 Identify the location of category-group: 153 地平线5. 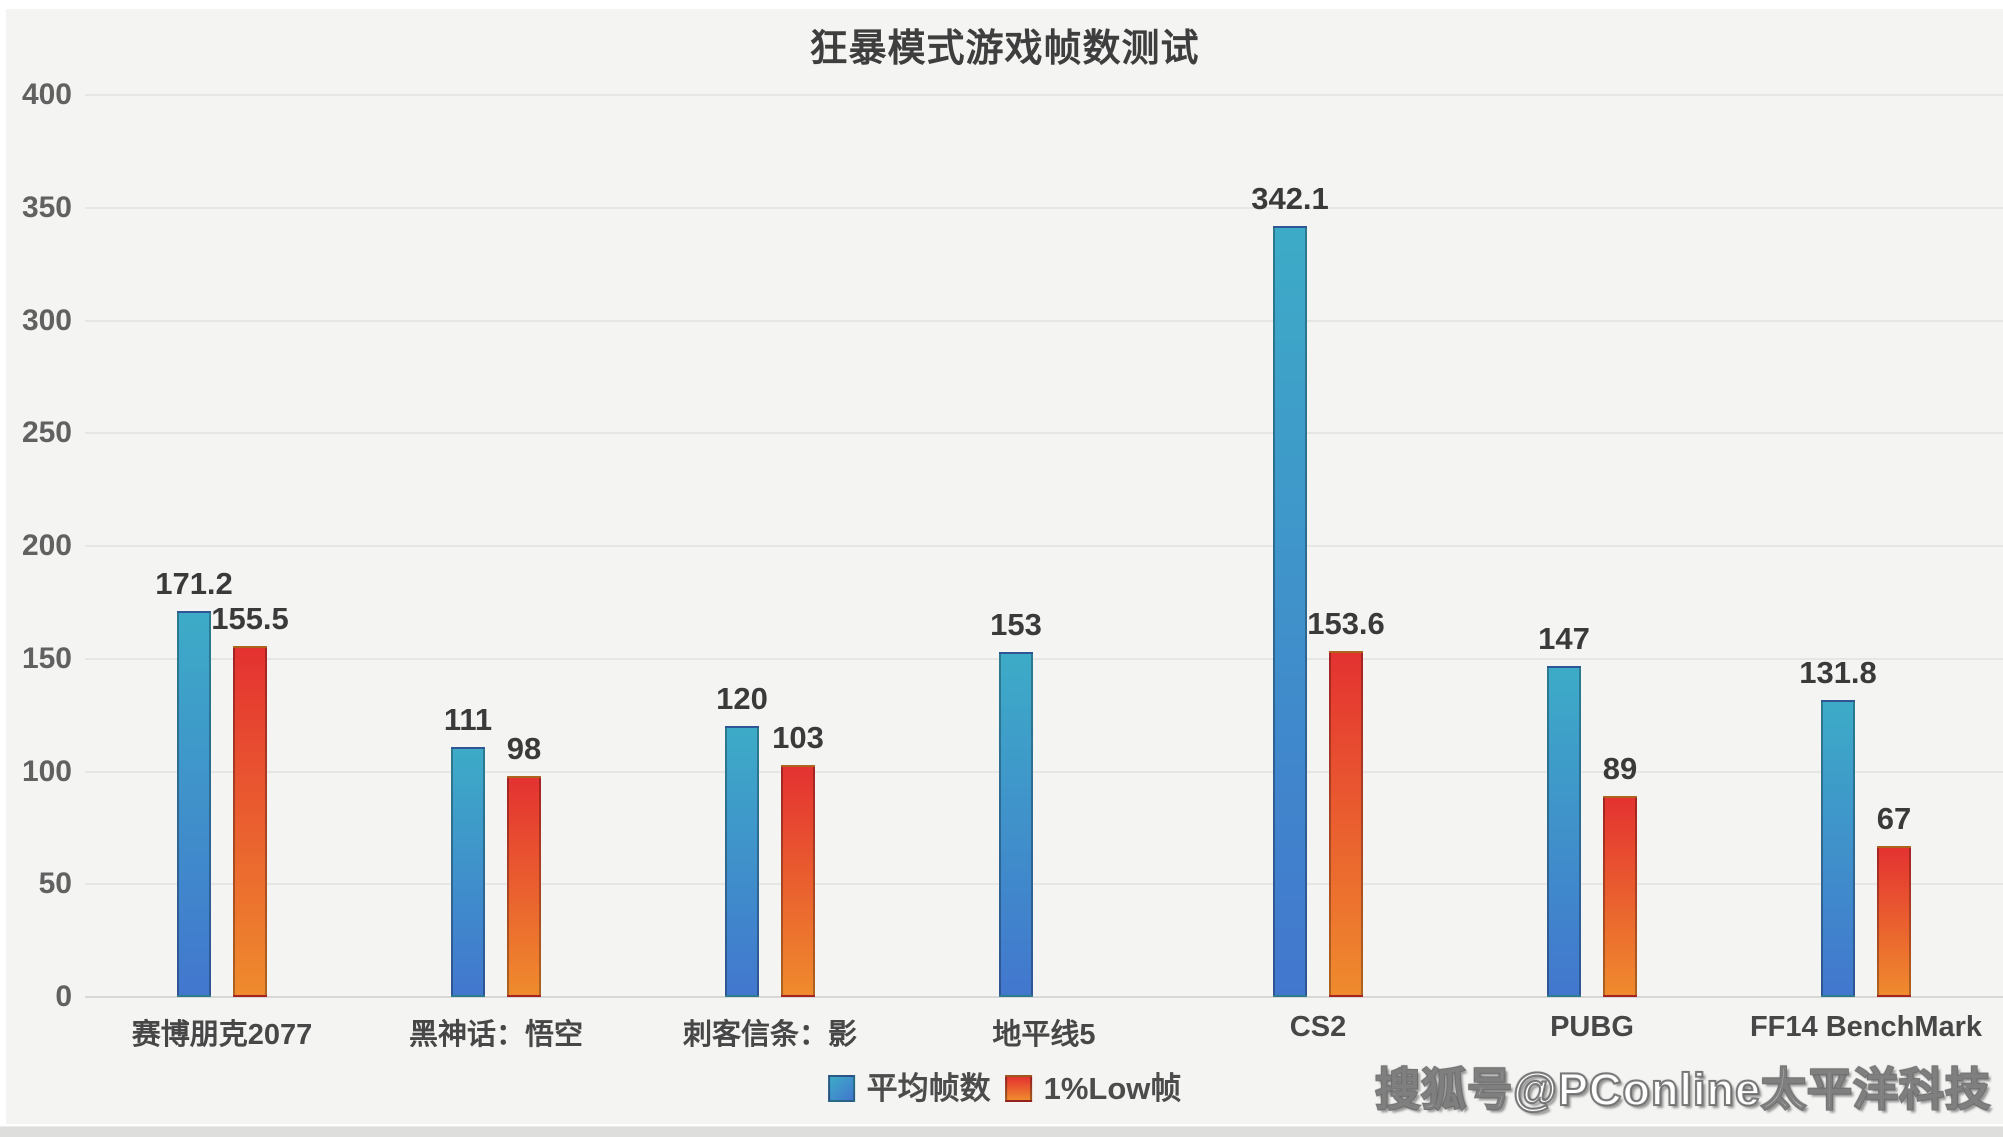
(1044, 573).